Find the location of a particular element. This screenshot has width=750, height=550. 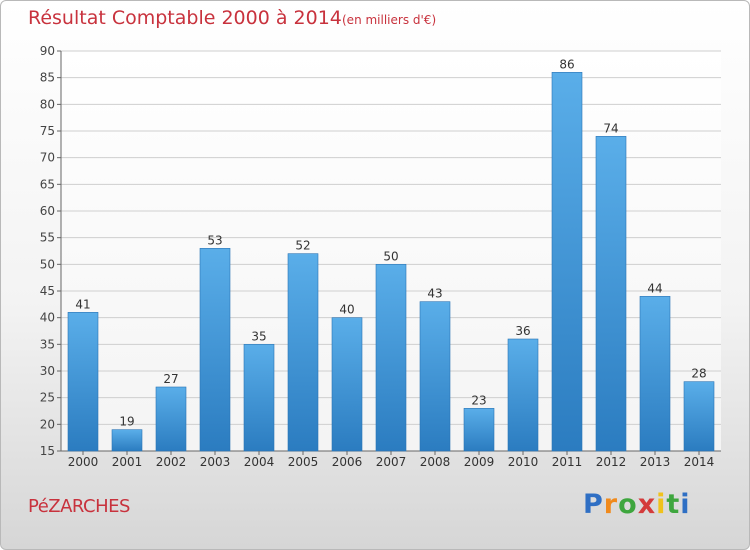

y-tick-label: 30 is located at coordinates (47, 371).